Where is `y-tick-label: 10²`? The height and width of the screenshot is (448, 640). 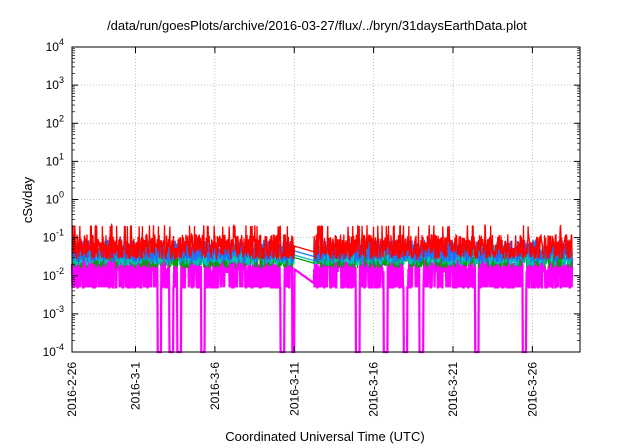 y-tick-label: 10² is located at coordinates (55, 121).